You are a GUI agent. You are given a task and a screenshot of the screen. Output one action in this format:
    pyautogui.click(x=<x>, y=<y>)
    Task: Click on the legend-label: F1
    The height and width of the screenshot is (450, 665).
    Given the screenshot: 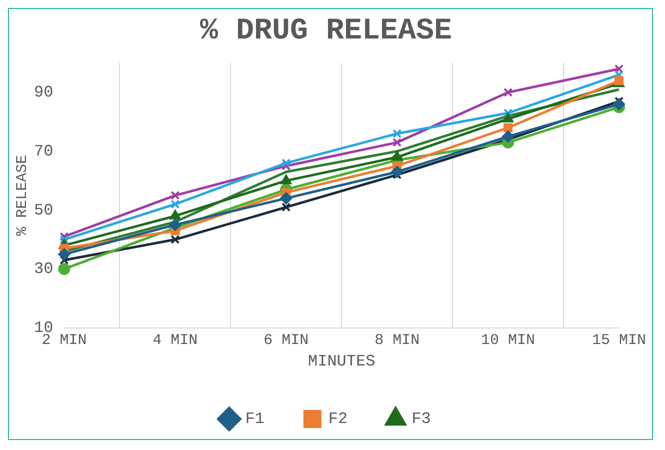 What is the action you would take?
    pyautogui.click(x=254, y=419)
    